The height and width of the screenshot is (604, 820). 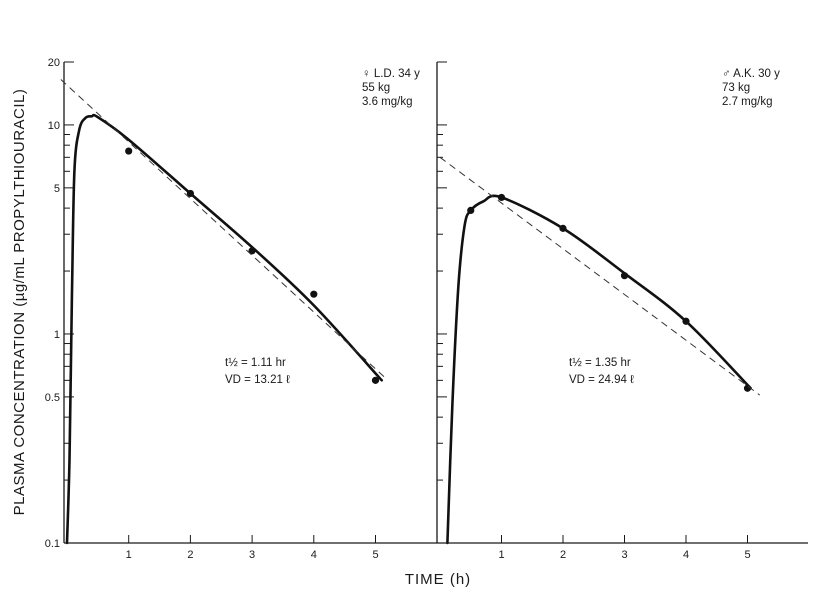 I want to click on left-subject-info: 55 kg, so click(x=376, y=88).